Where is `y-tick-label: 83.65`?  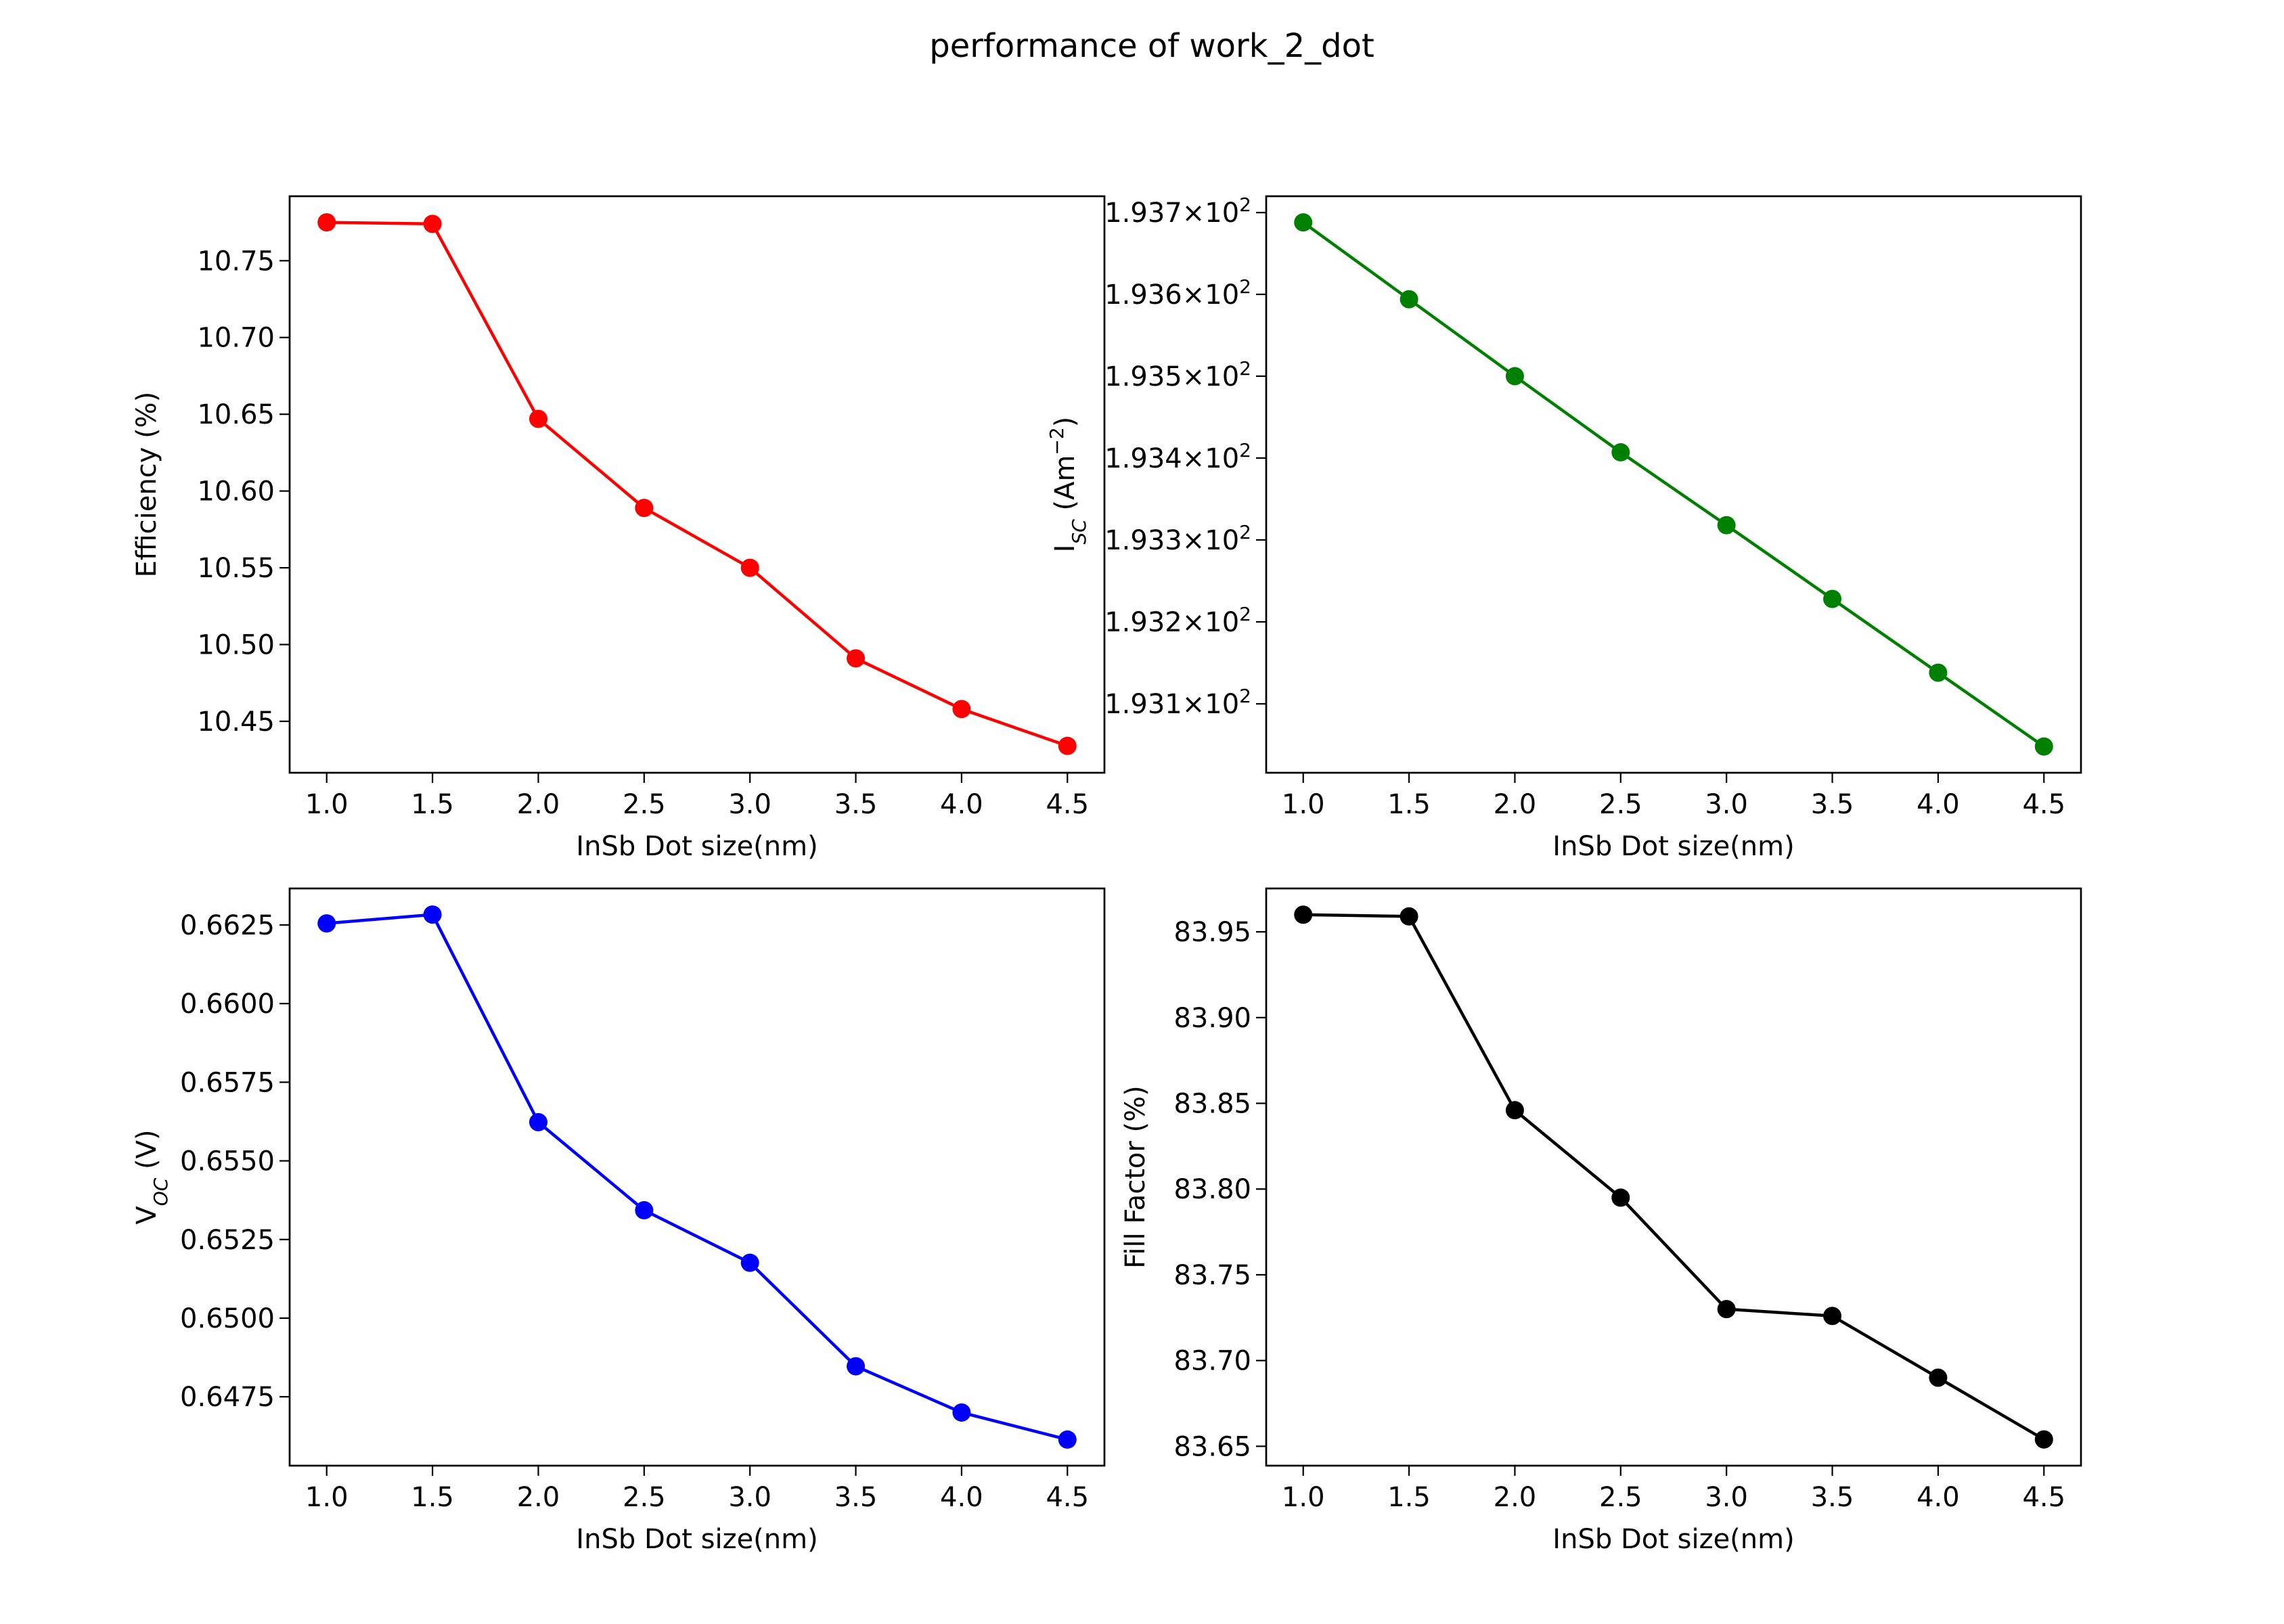
y-tick-label: 83.65 is located at coordinates (1212, 1446).